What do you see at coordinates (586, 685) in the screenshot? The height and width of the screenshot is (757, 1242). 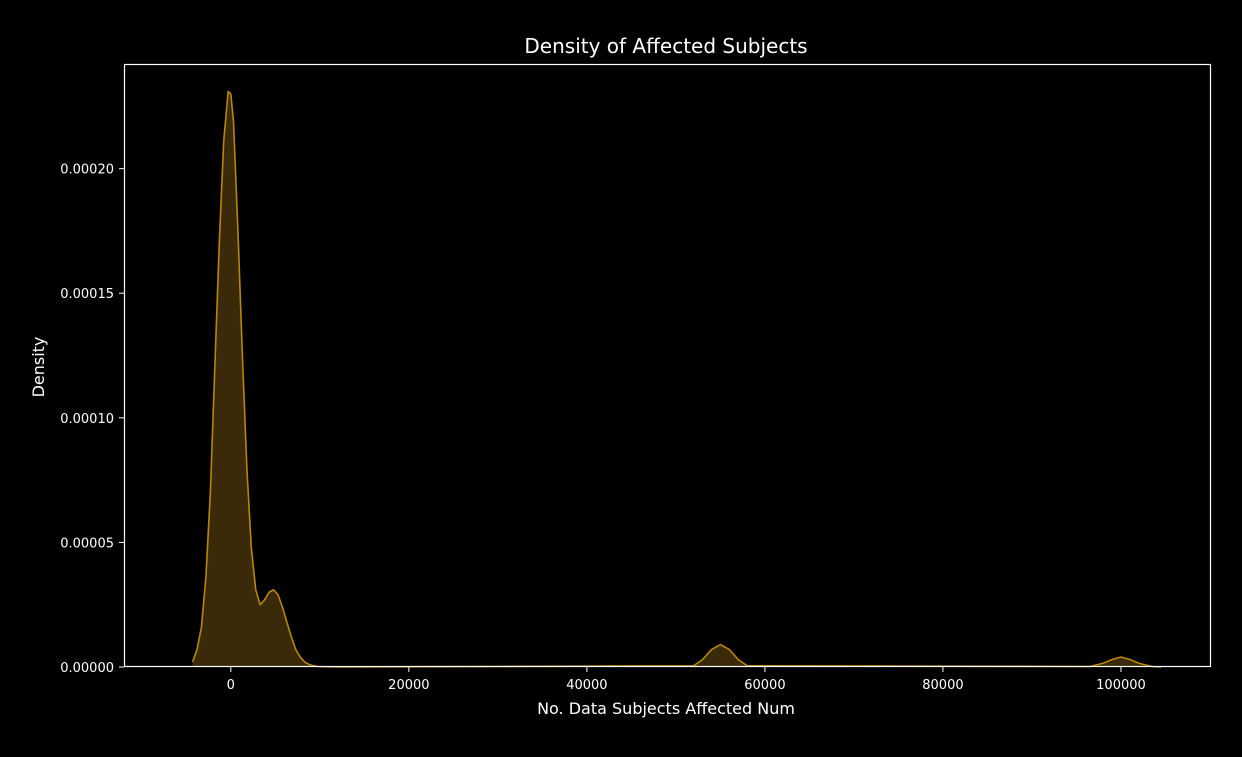 I see `x-tick-label: 40000` at bounding box center [586, 685].